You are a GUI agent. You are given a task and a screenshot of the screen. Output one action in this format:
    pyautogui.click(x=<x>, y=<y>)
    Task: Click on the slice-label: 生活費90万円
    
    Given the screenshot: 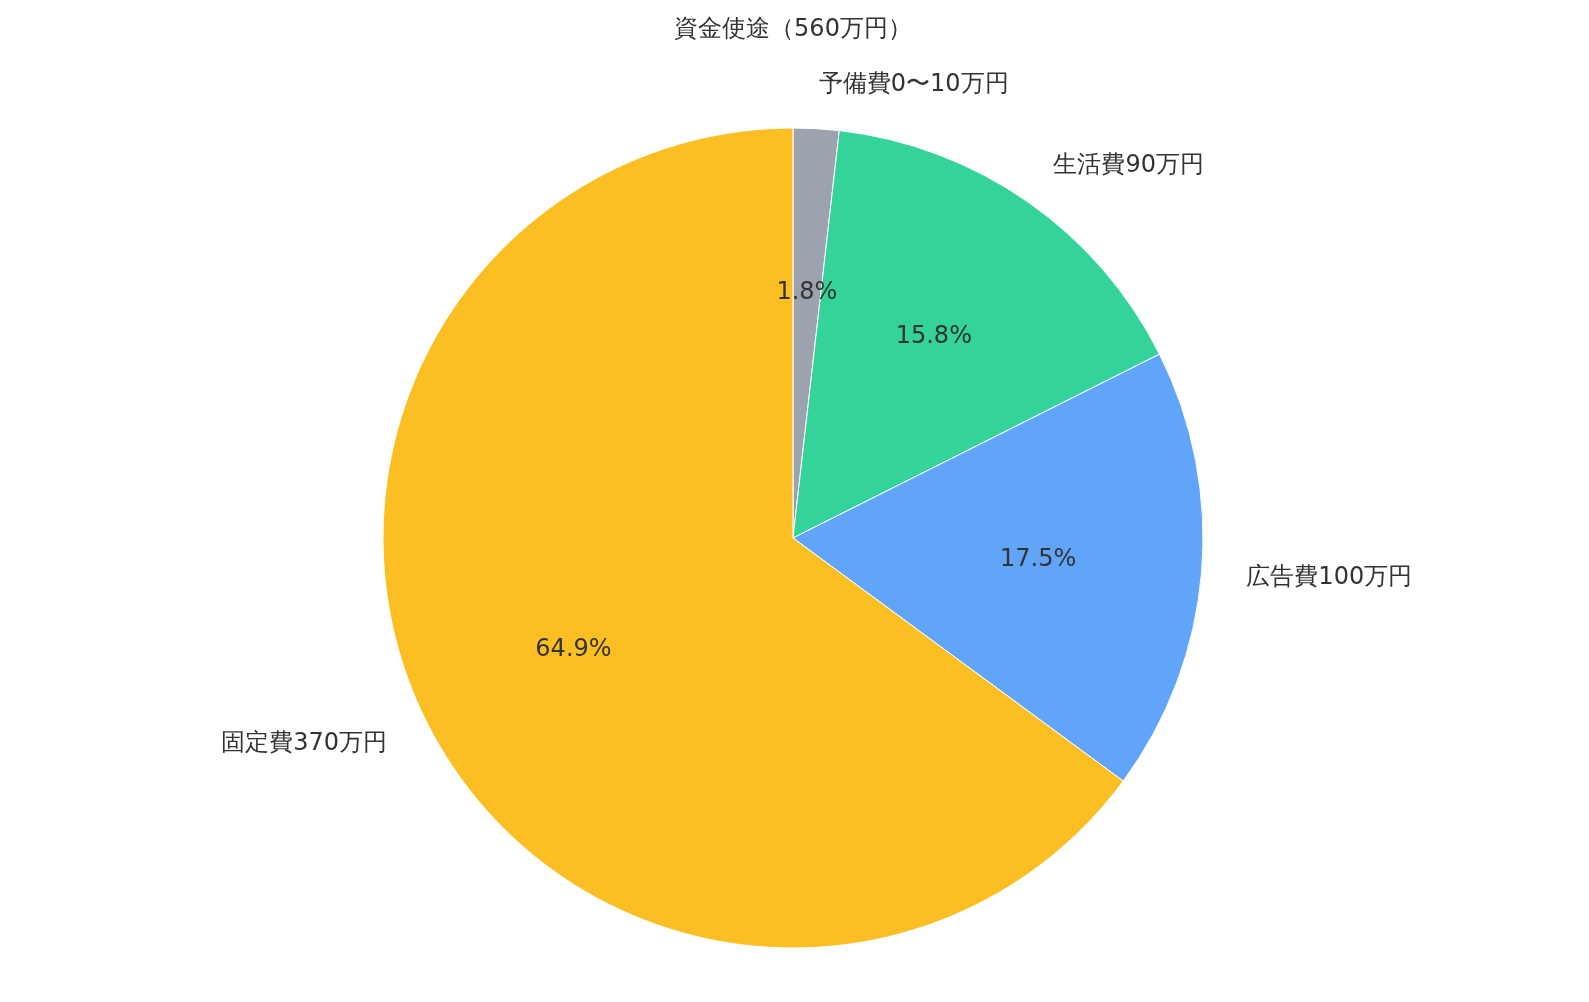 What is the action you would take?
    pyautogui.click(x=1128, y=163)
    